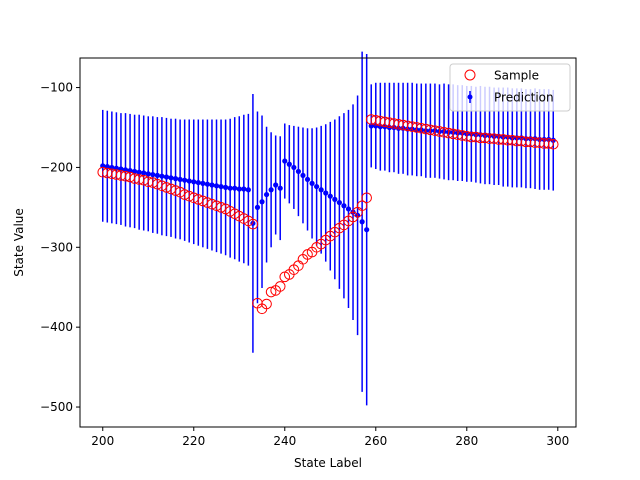 This screenshot has height=480, width=640. Describe the element at coordinates (56, 327) in the screenshot. I see `y-tick-label: −400` at that location.